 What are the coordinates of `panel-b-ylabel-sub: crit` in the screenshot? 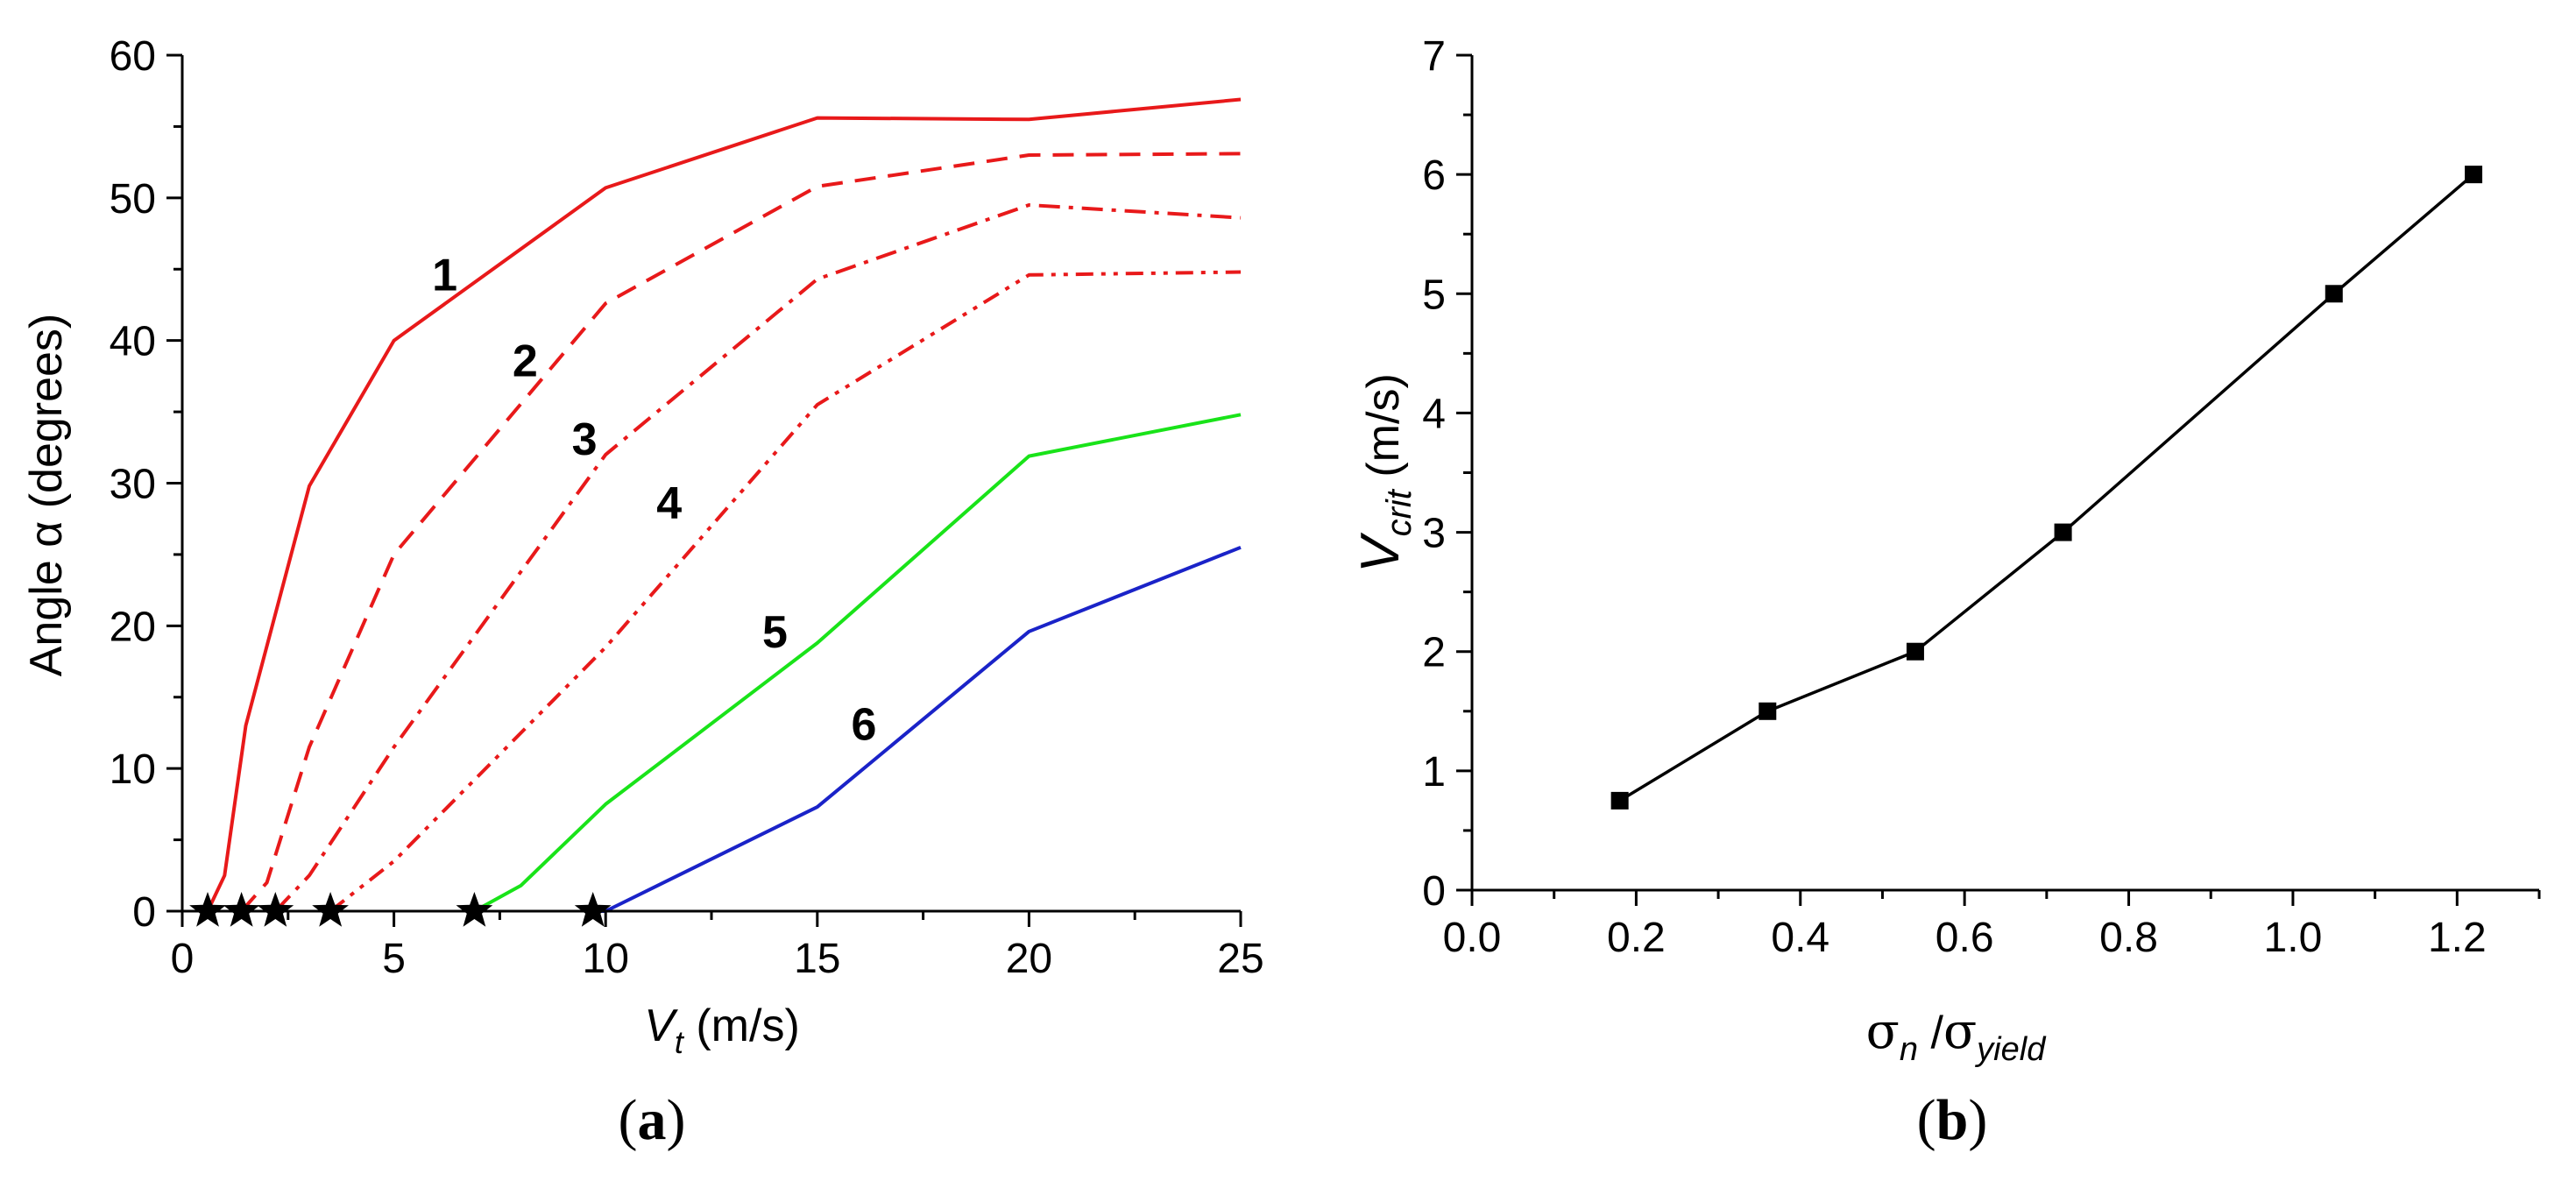 It's located at (1399, 512).